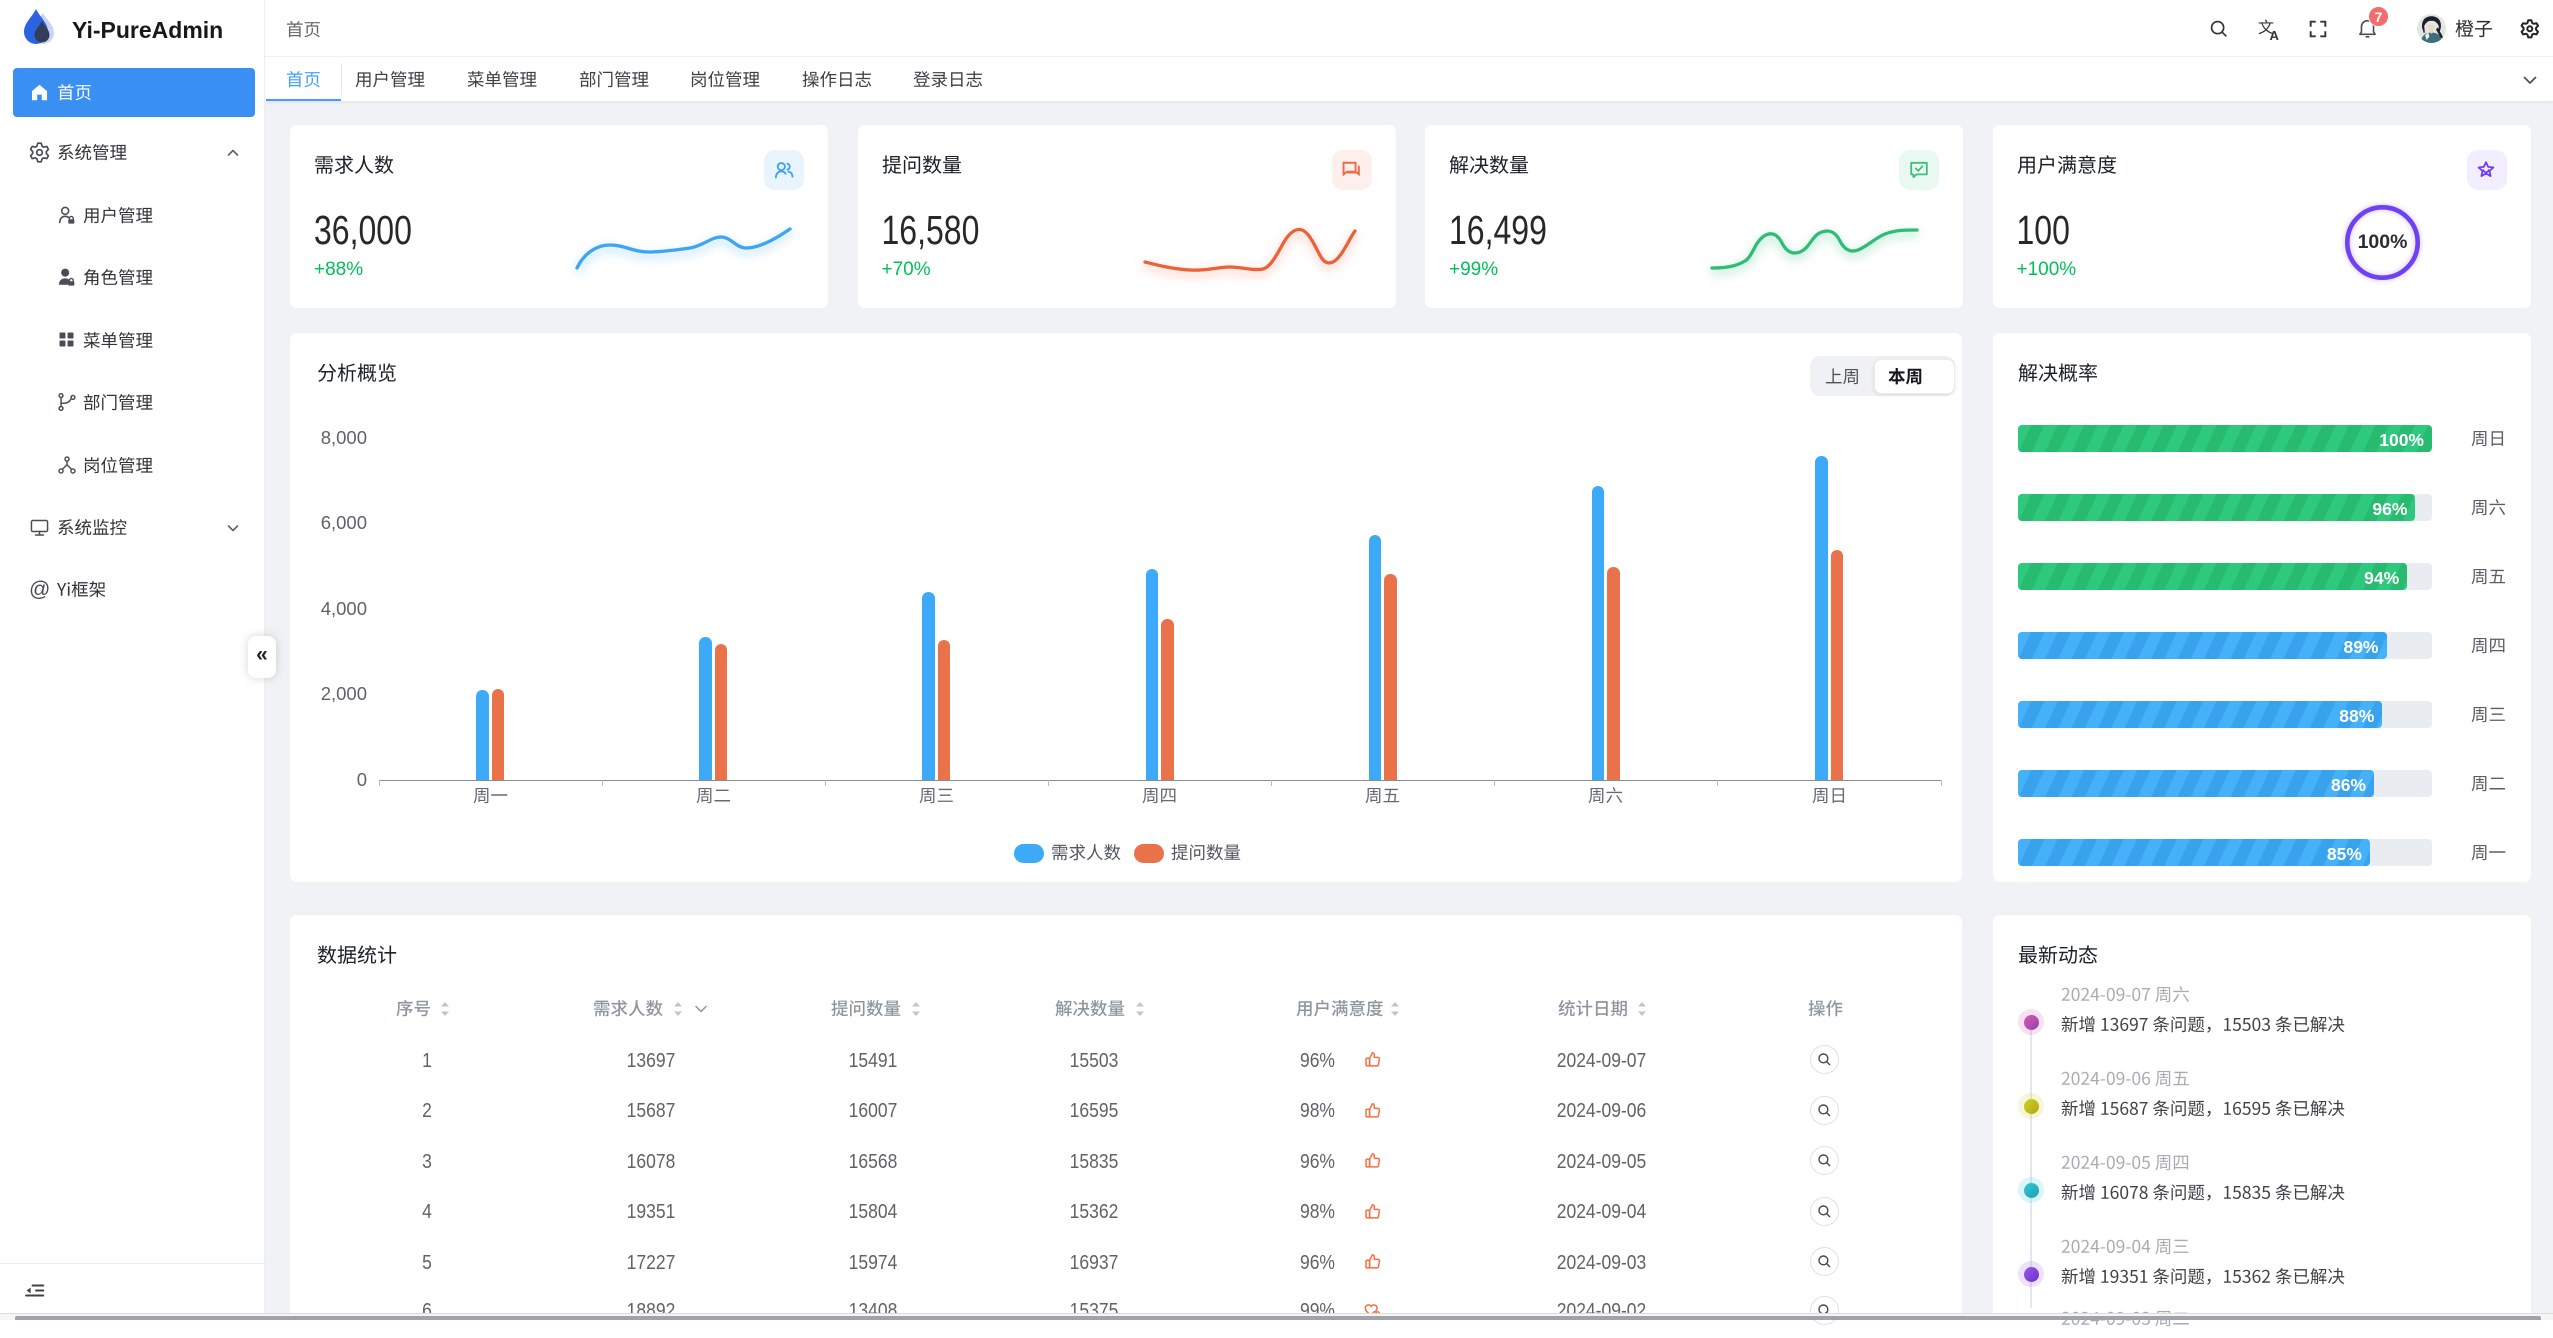  What do you see at coordinates (2275, 34) in the screenshot?
I see `svg-text: A` at bounding box center [2275, 34].